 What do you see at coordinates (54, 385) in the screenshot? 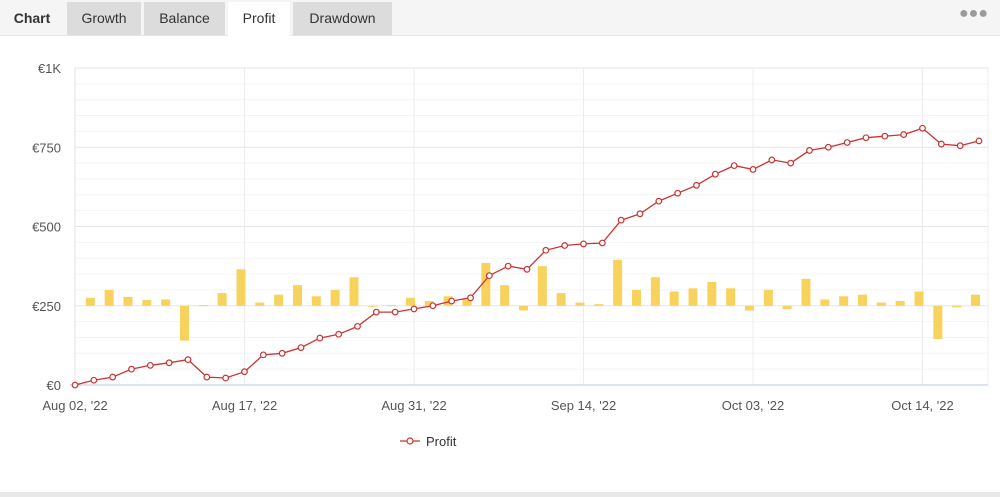
I see `y-tick-label: €0` at bounding box center [54, 385].